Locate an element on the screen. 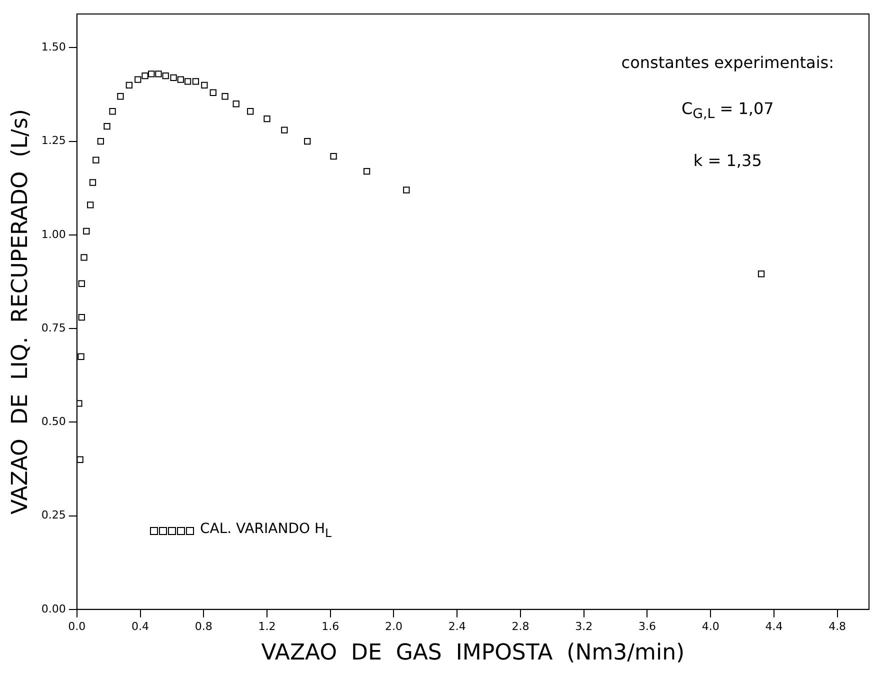  annotation: constantes experimentais: is located at coordinates (727, 63).